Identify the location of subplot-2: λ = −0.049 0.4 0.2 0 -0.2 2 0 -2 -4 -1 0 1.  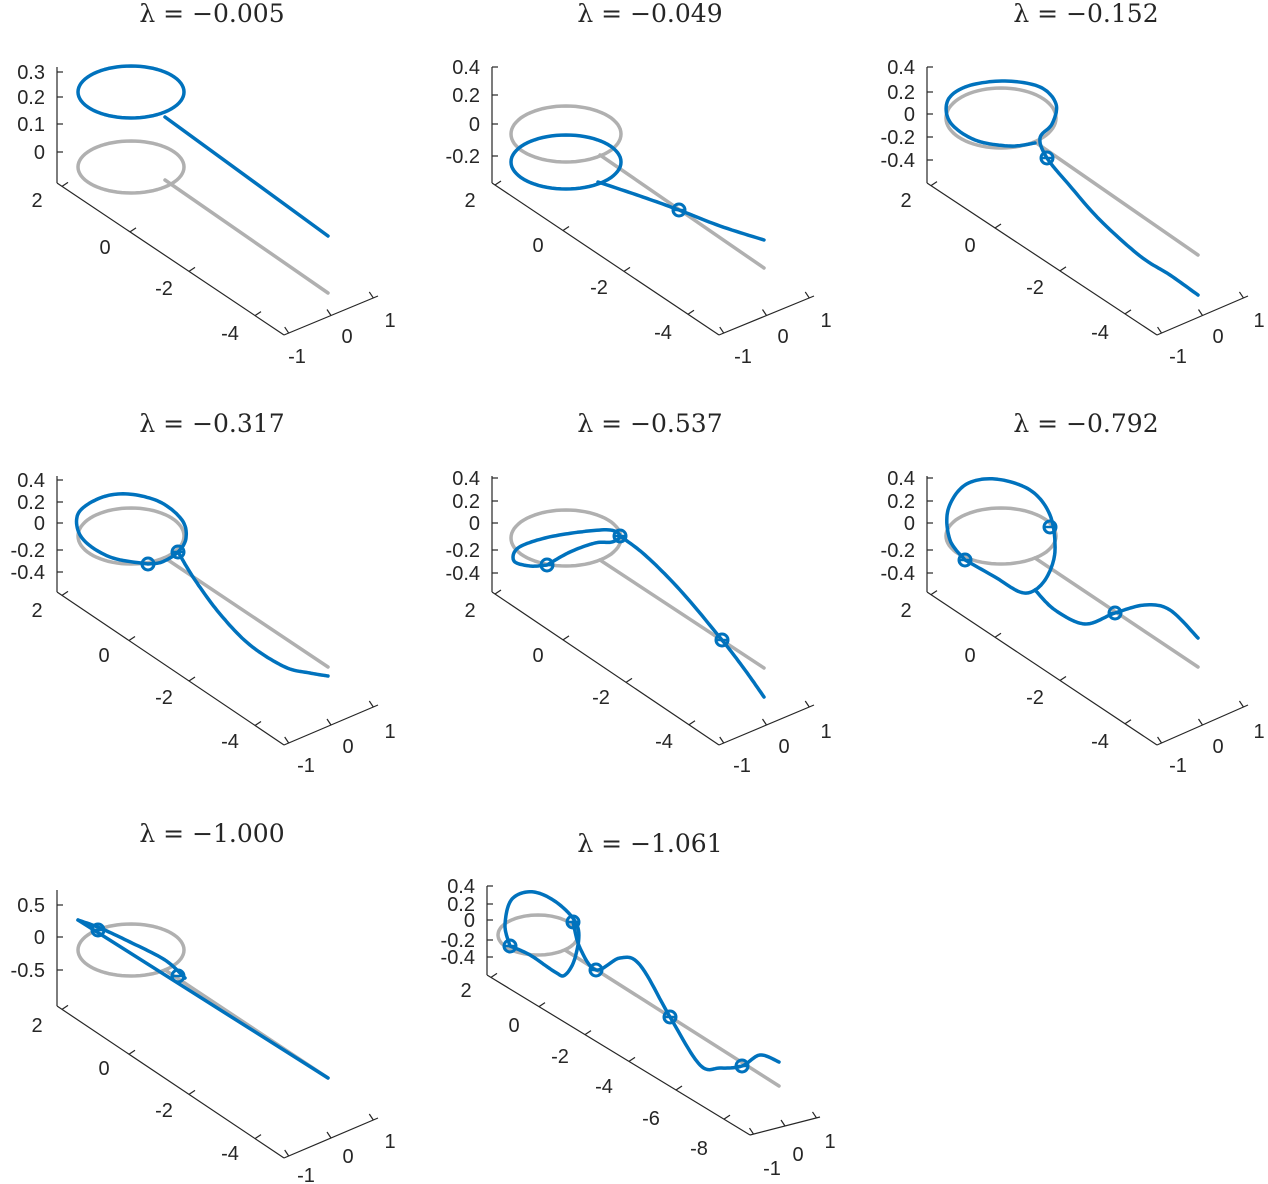
(639, 184).